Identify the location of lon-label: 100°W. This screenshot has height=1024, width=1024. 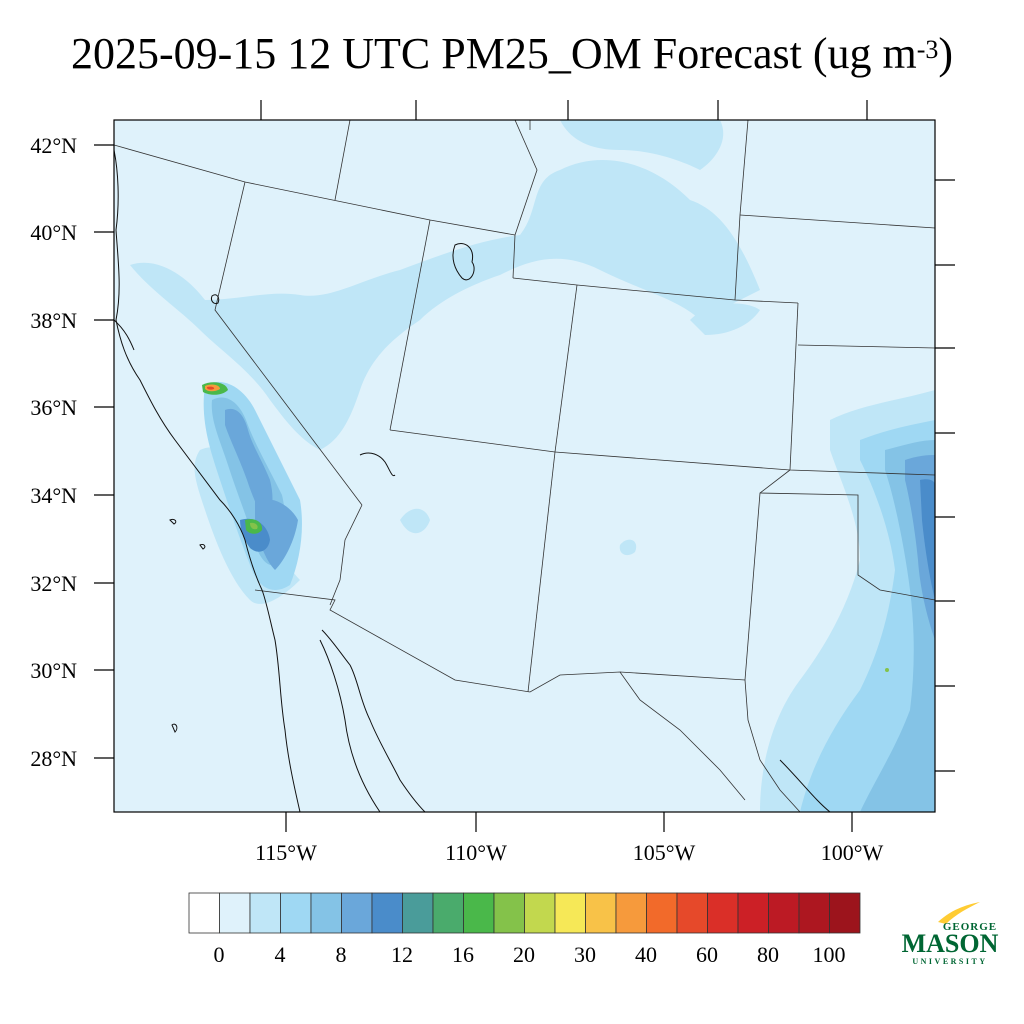
(852, 852).